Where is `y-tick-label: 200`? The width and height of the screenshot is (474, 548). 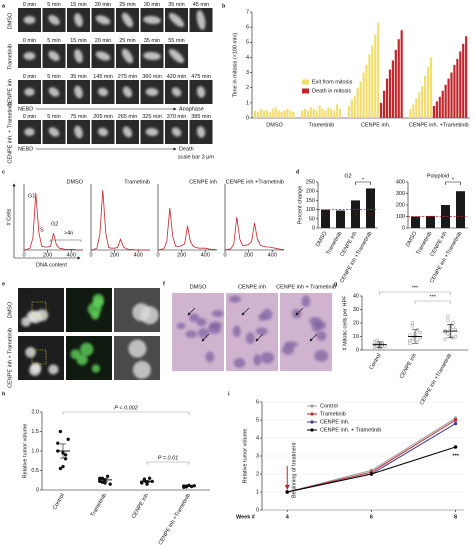 y-tick-label: 200 is located at coordinates (400, 205).